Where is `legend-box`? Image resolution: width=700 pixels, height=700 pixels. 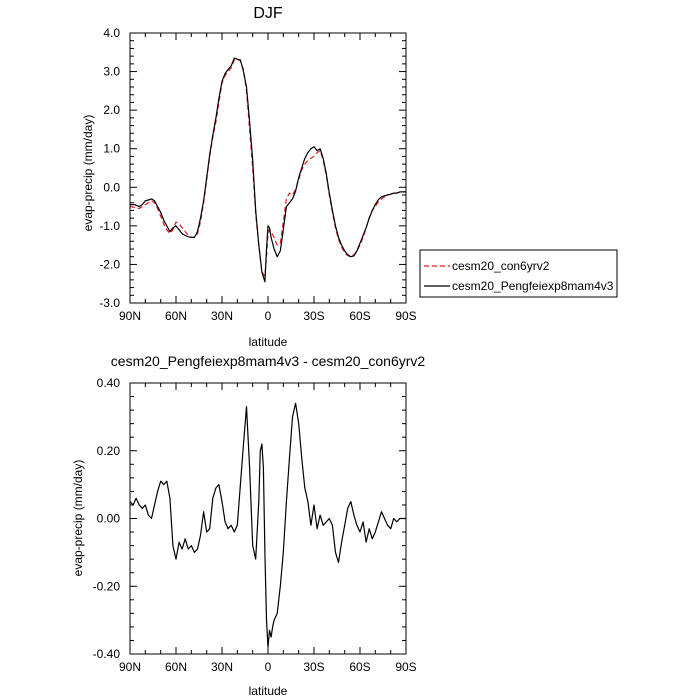
legend-box is located at coordinates (518, 273).